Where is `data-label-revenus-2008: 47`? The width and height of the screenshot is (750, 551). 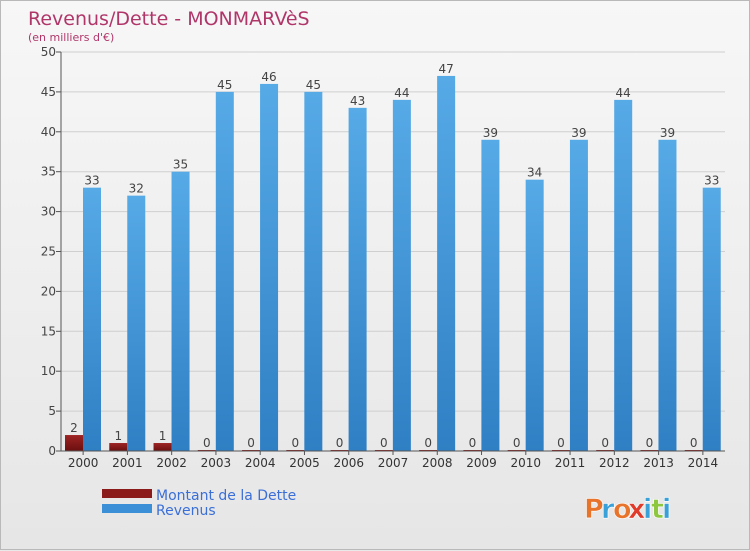 data-label-revenus-2008: 47 is located at coordinates (445, 69).